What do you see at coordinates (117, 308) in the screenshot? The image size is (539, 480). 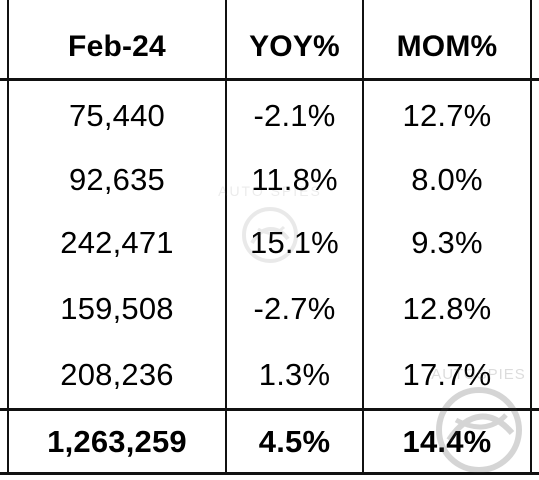 I see `cell-value: 159,508` at bounding box center [117, 308].